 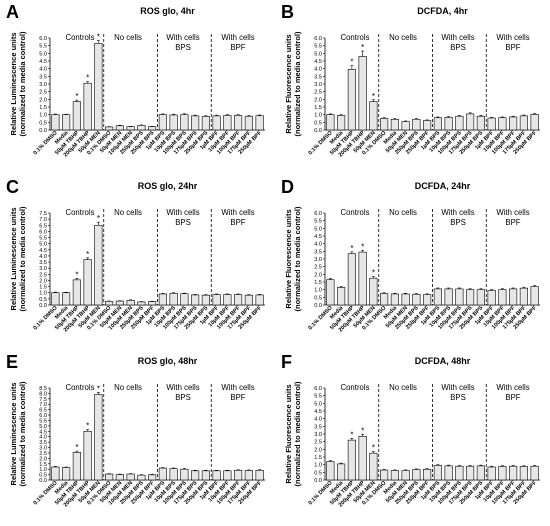 I want to click on y-tick-label: 1.5, so click(x=318, y=108).